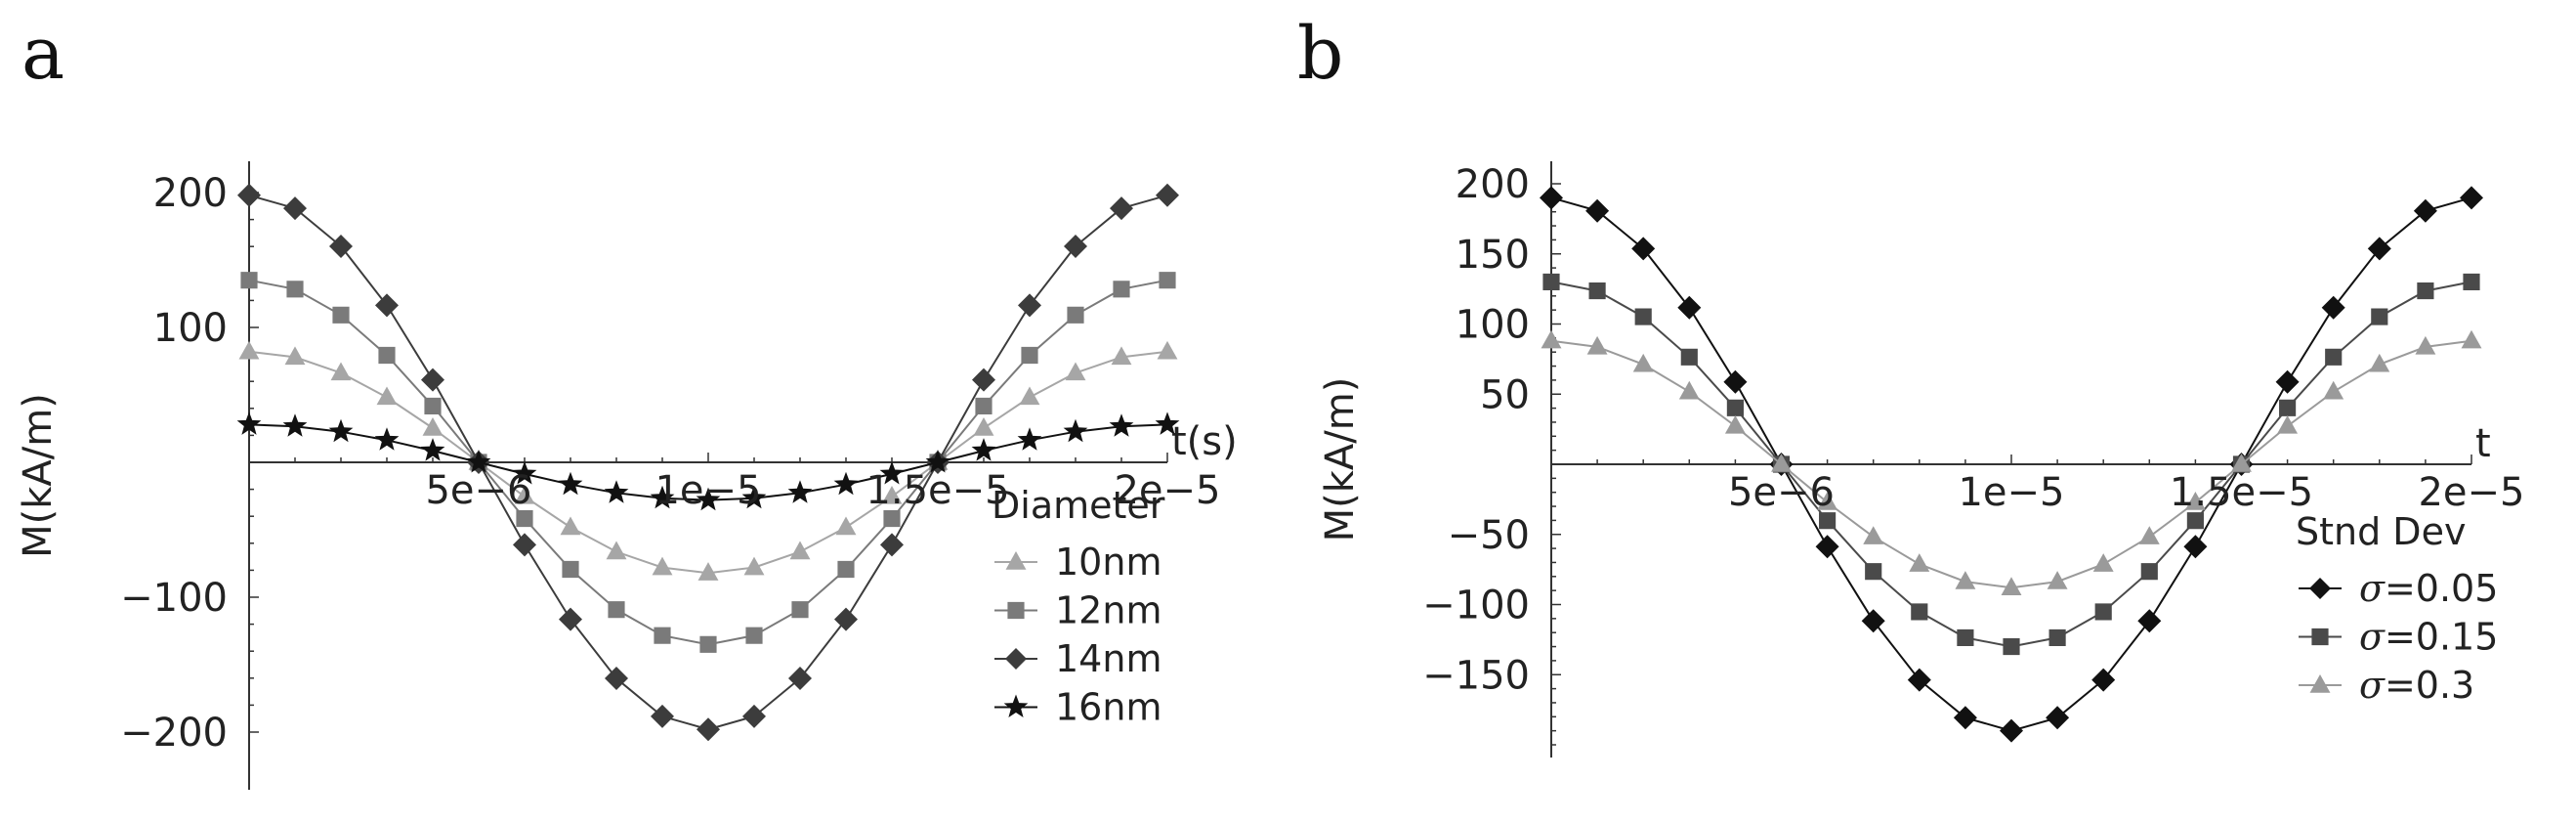  Describe the element at coordinates (1476, 675) in the screenshot. I see `y-tick-label: −150` at that location.